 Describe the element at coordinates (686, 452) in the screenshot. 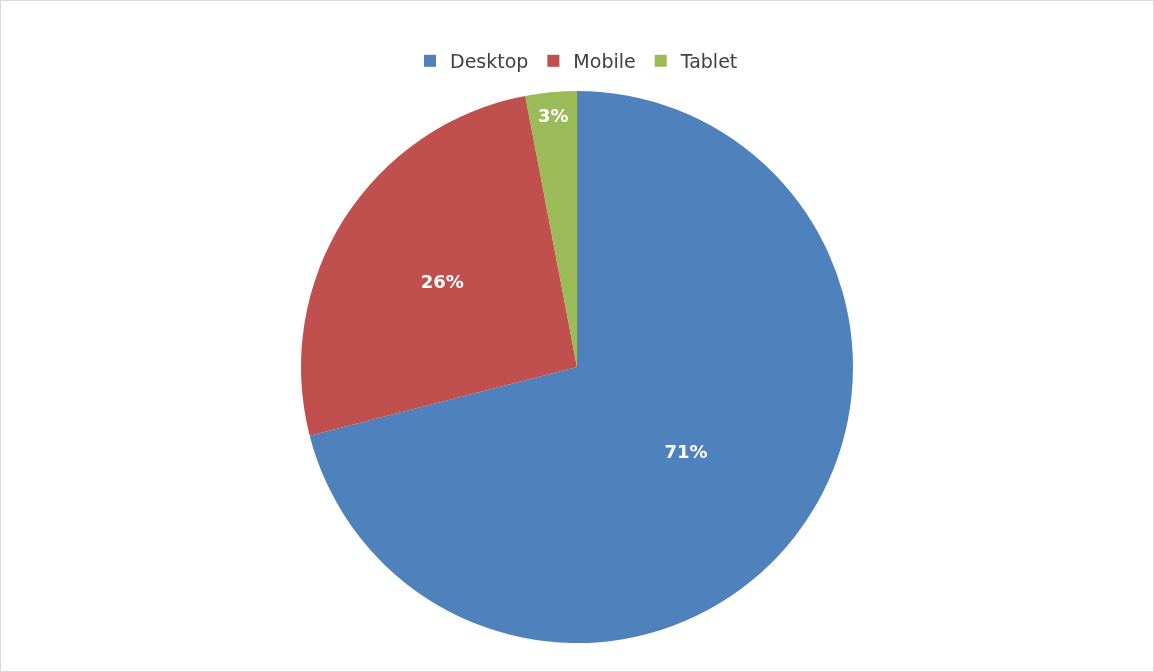

I see `data-label: 71%` at that location.